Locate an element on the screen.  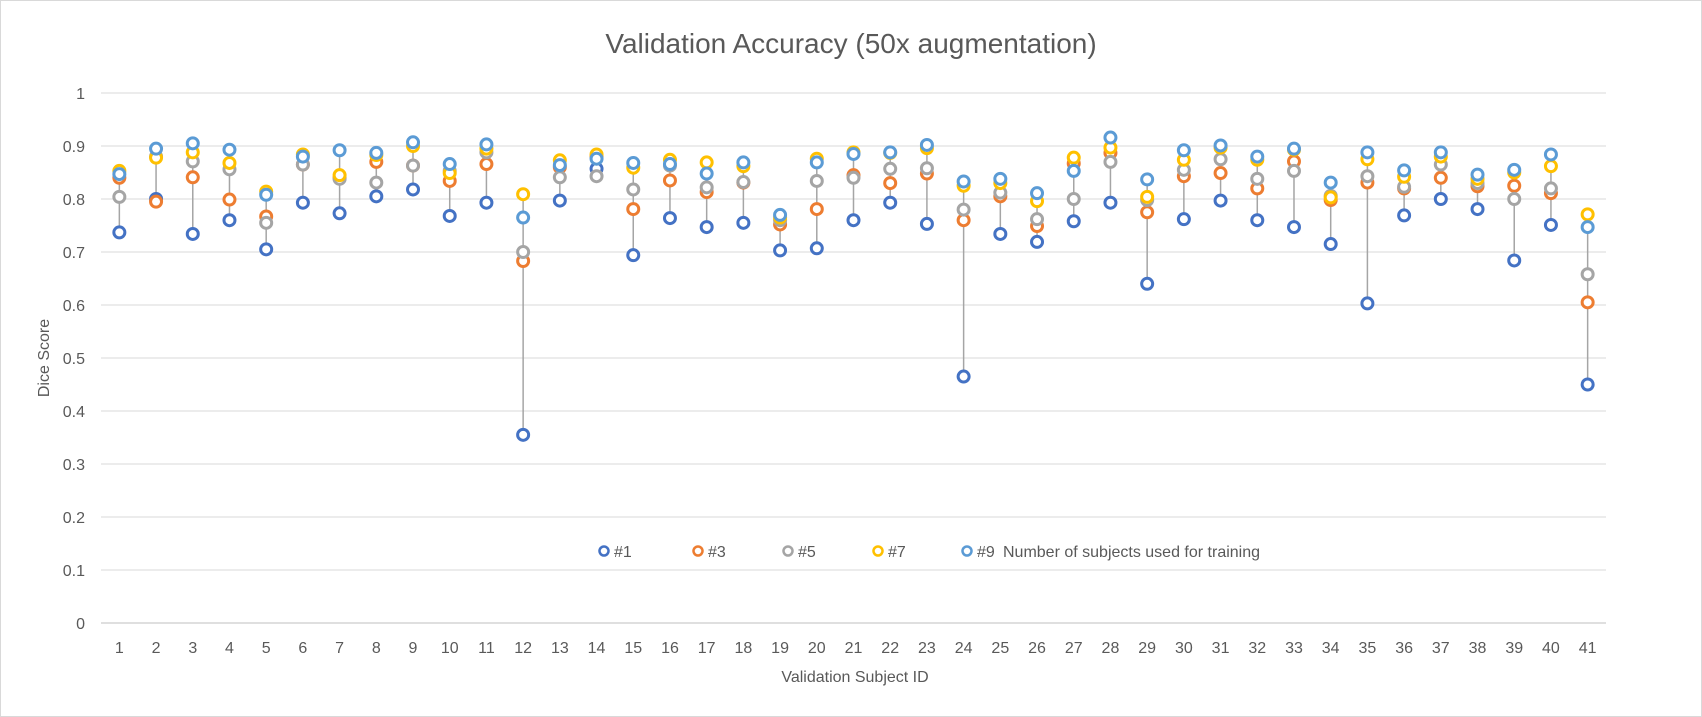
x-tick-label: 23 is located at coordinates (927, 648).